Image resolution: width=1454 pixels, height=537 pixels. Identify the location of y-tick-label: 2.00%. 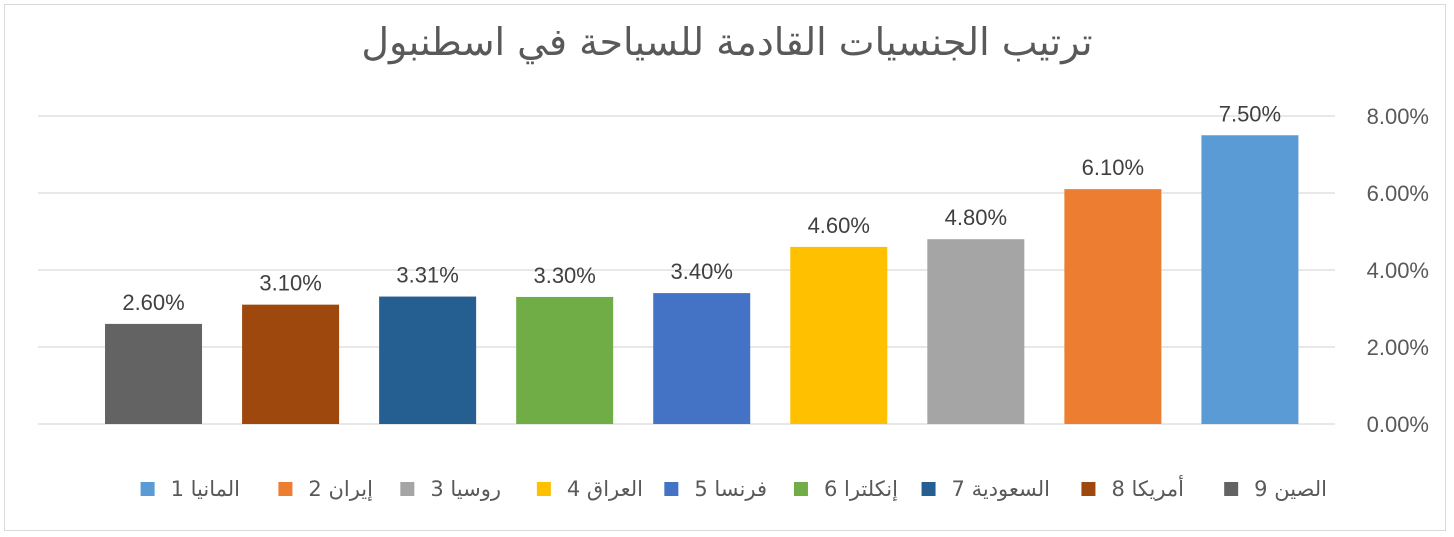
(1398, 347).